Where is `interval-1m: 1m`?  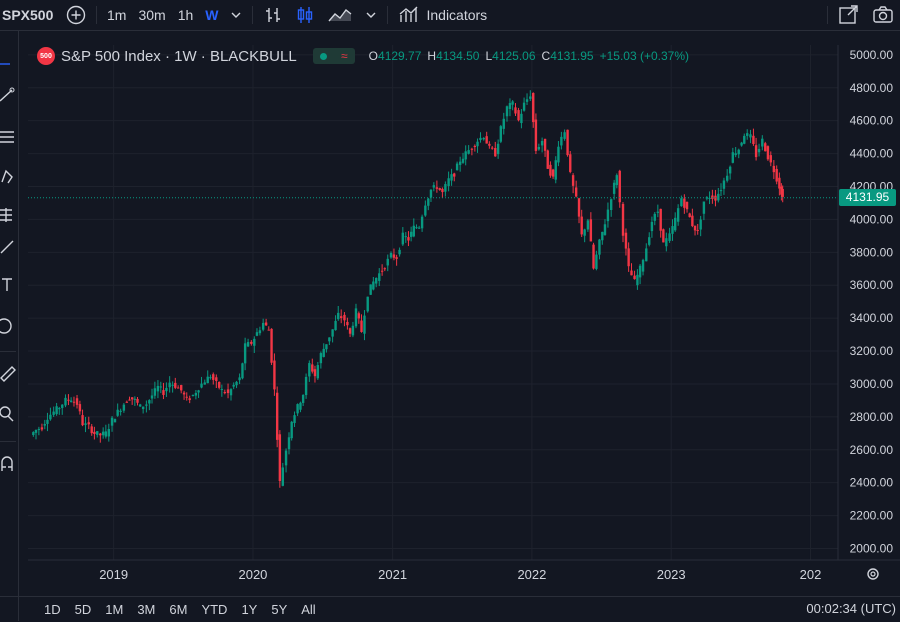 interval-1m: 1m is located at coordinates (117, 15).